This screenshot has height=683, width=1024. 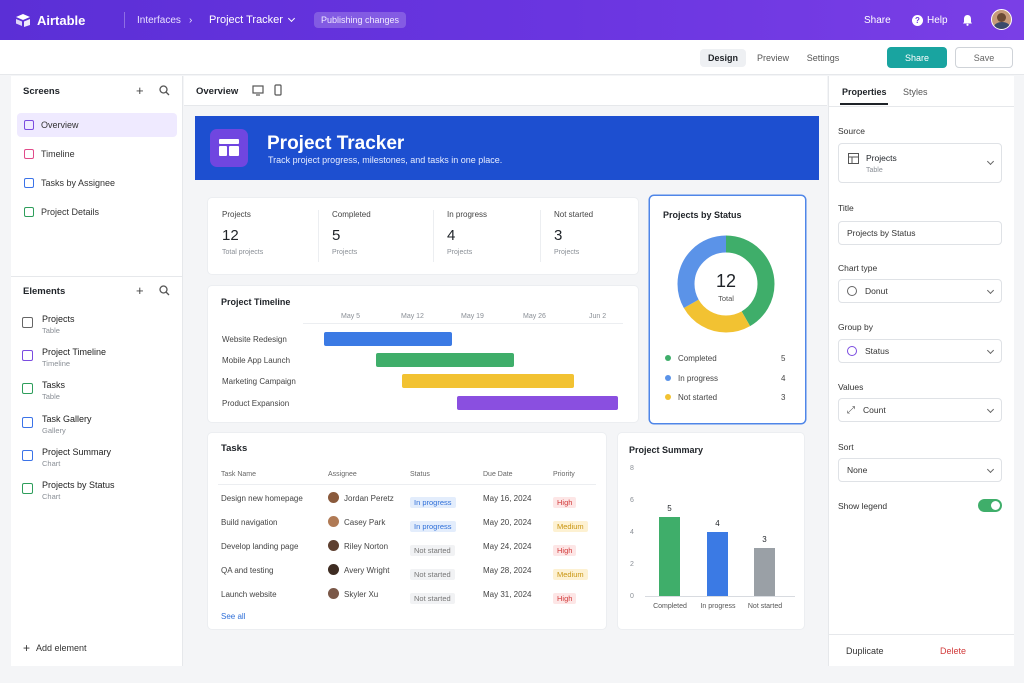 What do you see at coordinates (967, 20) in the screenshot?
I see `notifications-button` at bounding box center [967, 20].